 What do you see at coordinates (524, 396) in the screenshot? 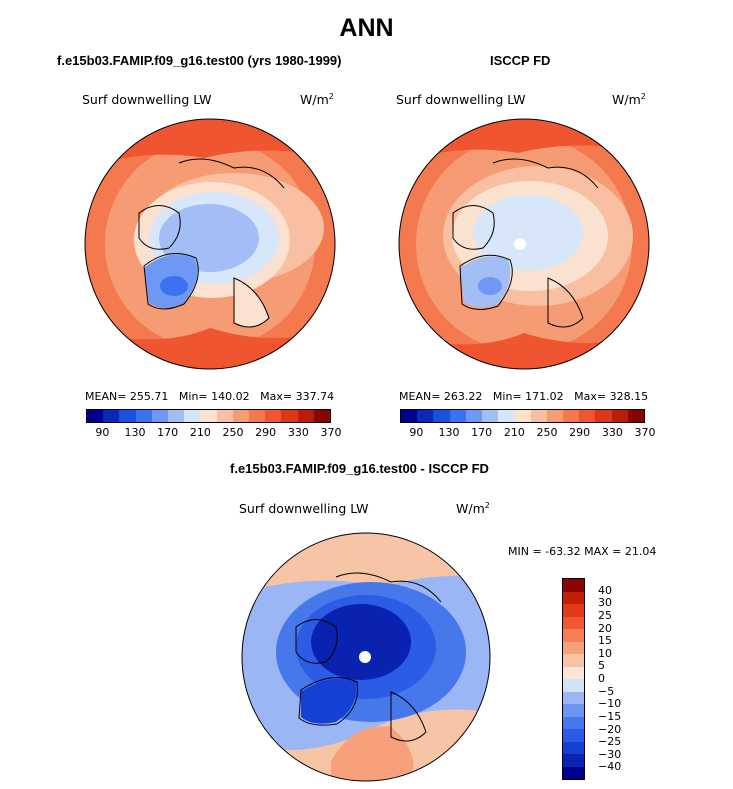
I see `panel2-stats: MEAN= 263.22 Min= 171.02 Max= 328.15` at bounding box center [524, 396].